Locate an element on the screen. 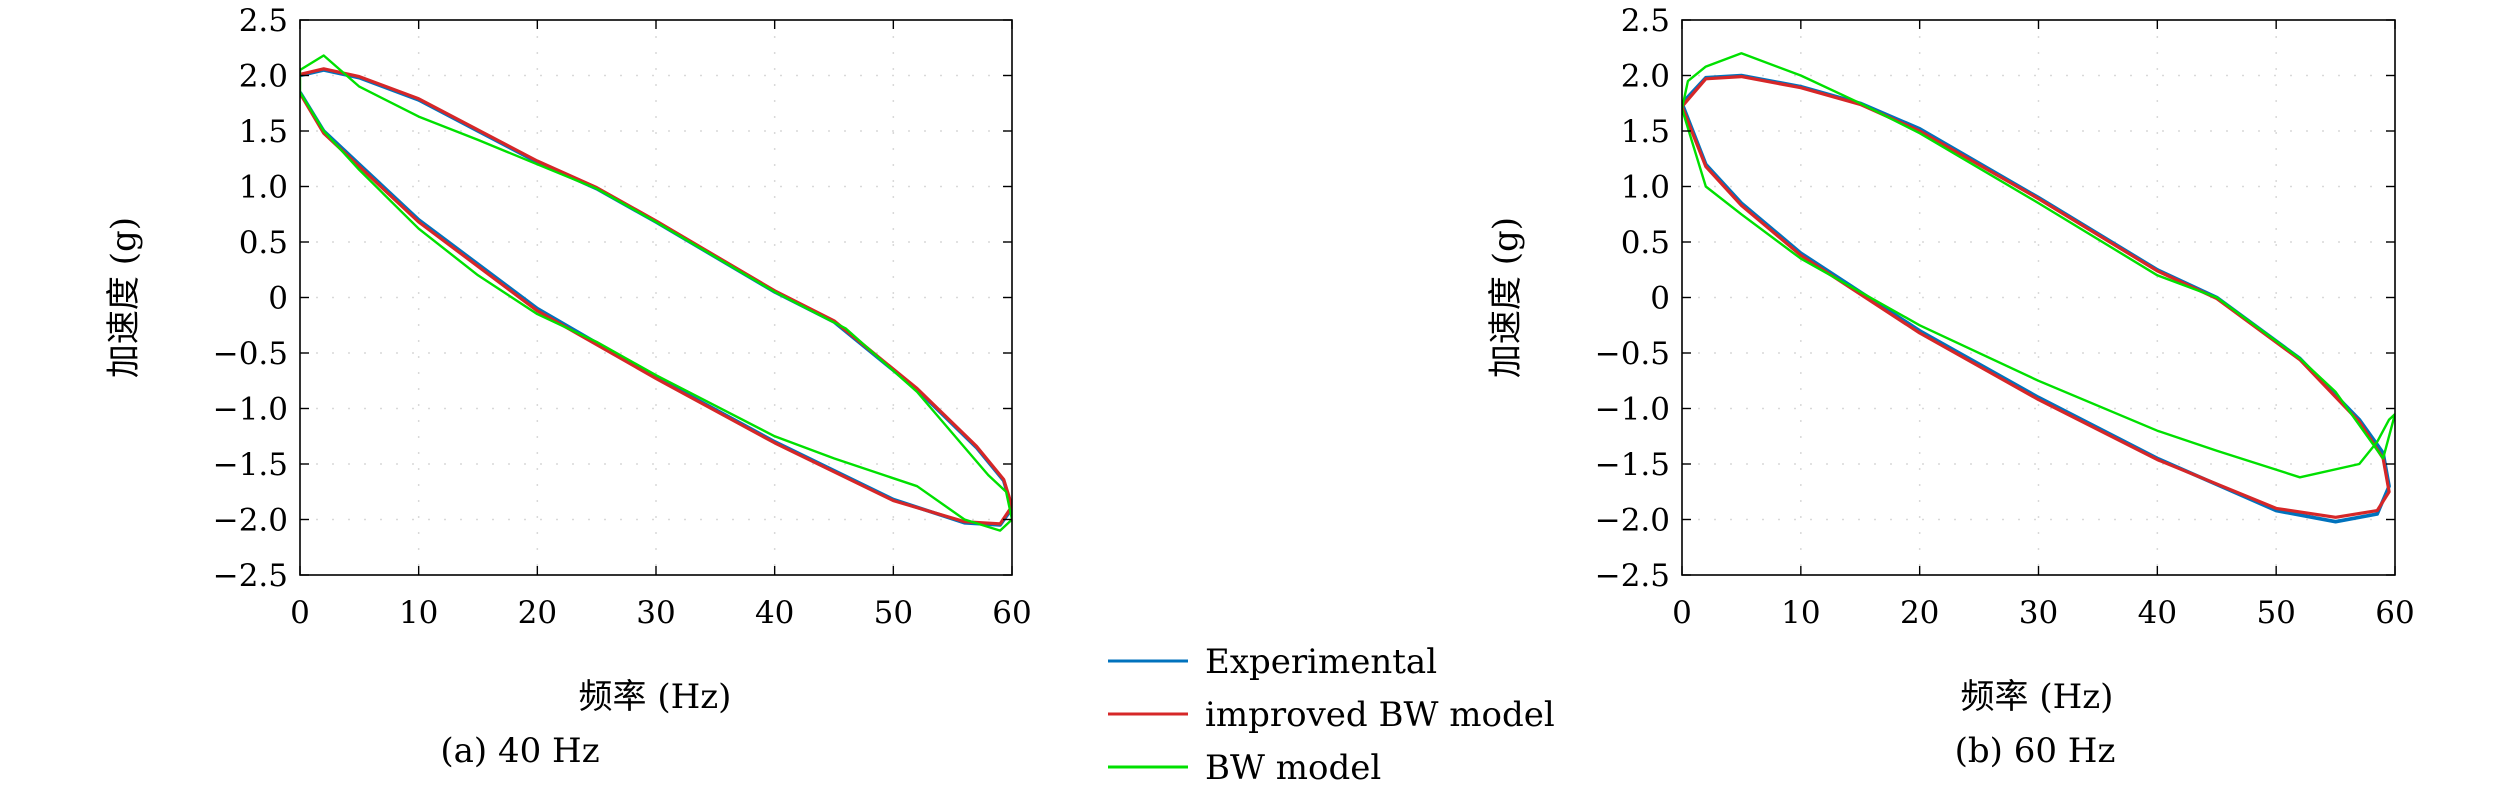 This screenshot has width=2520, height=795. subplot-caption: (b) 60 Hz is located at coordinates (2035, 751).